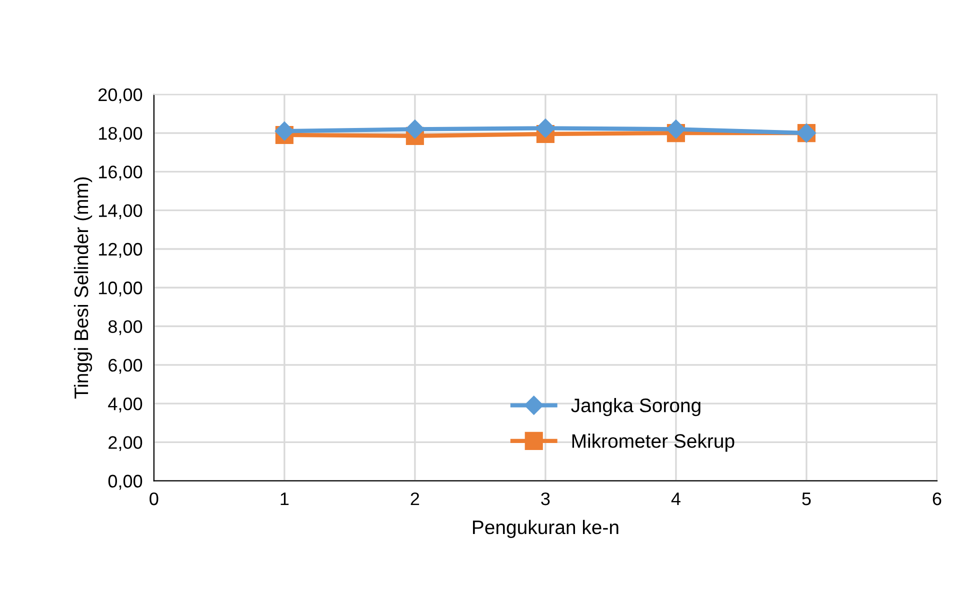 The image size is (962, 590). I want to click on y-tick-label: 2,00, so click(125, 444).